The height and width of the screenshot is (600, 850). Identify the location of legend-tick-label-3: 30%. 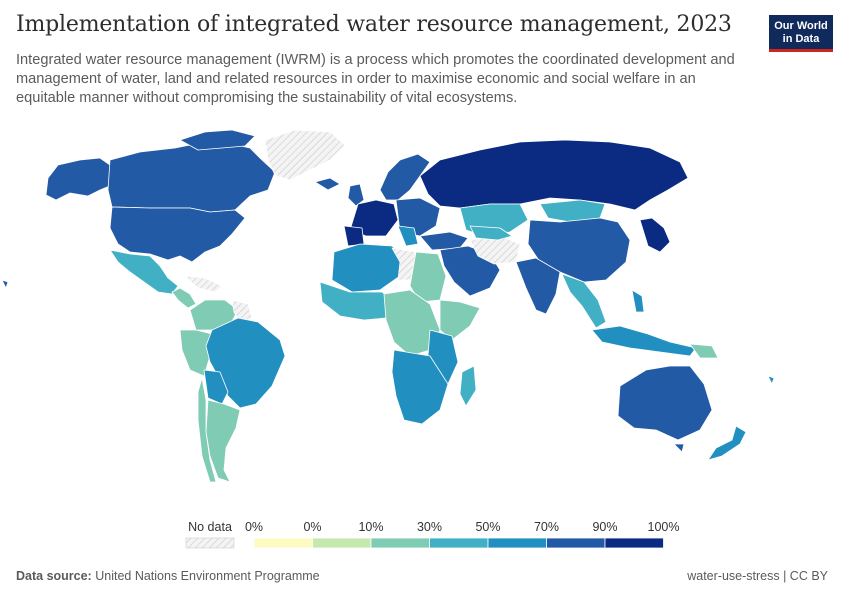
(429, 527).